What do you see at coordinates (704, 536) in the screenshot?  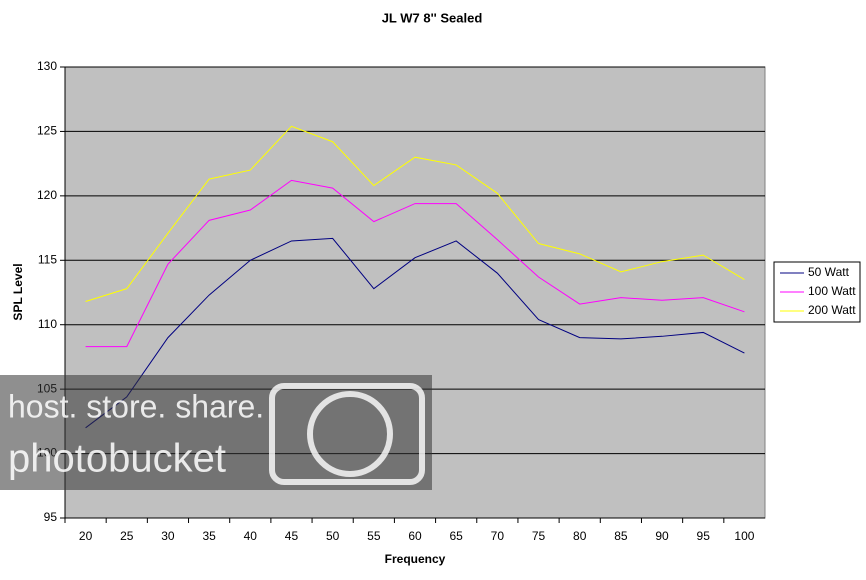 I see `x-tick-label: 95` at bounding box center [704, 536].